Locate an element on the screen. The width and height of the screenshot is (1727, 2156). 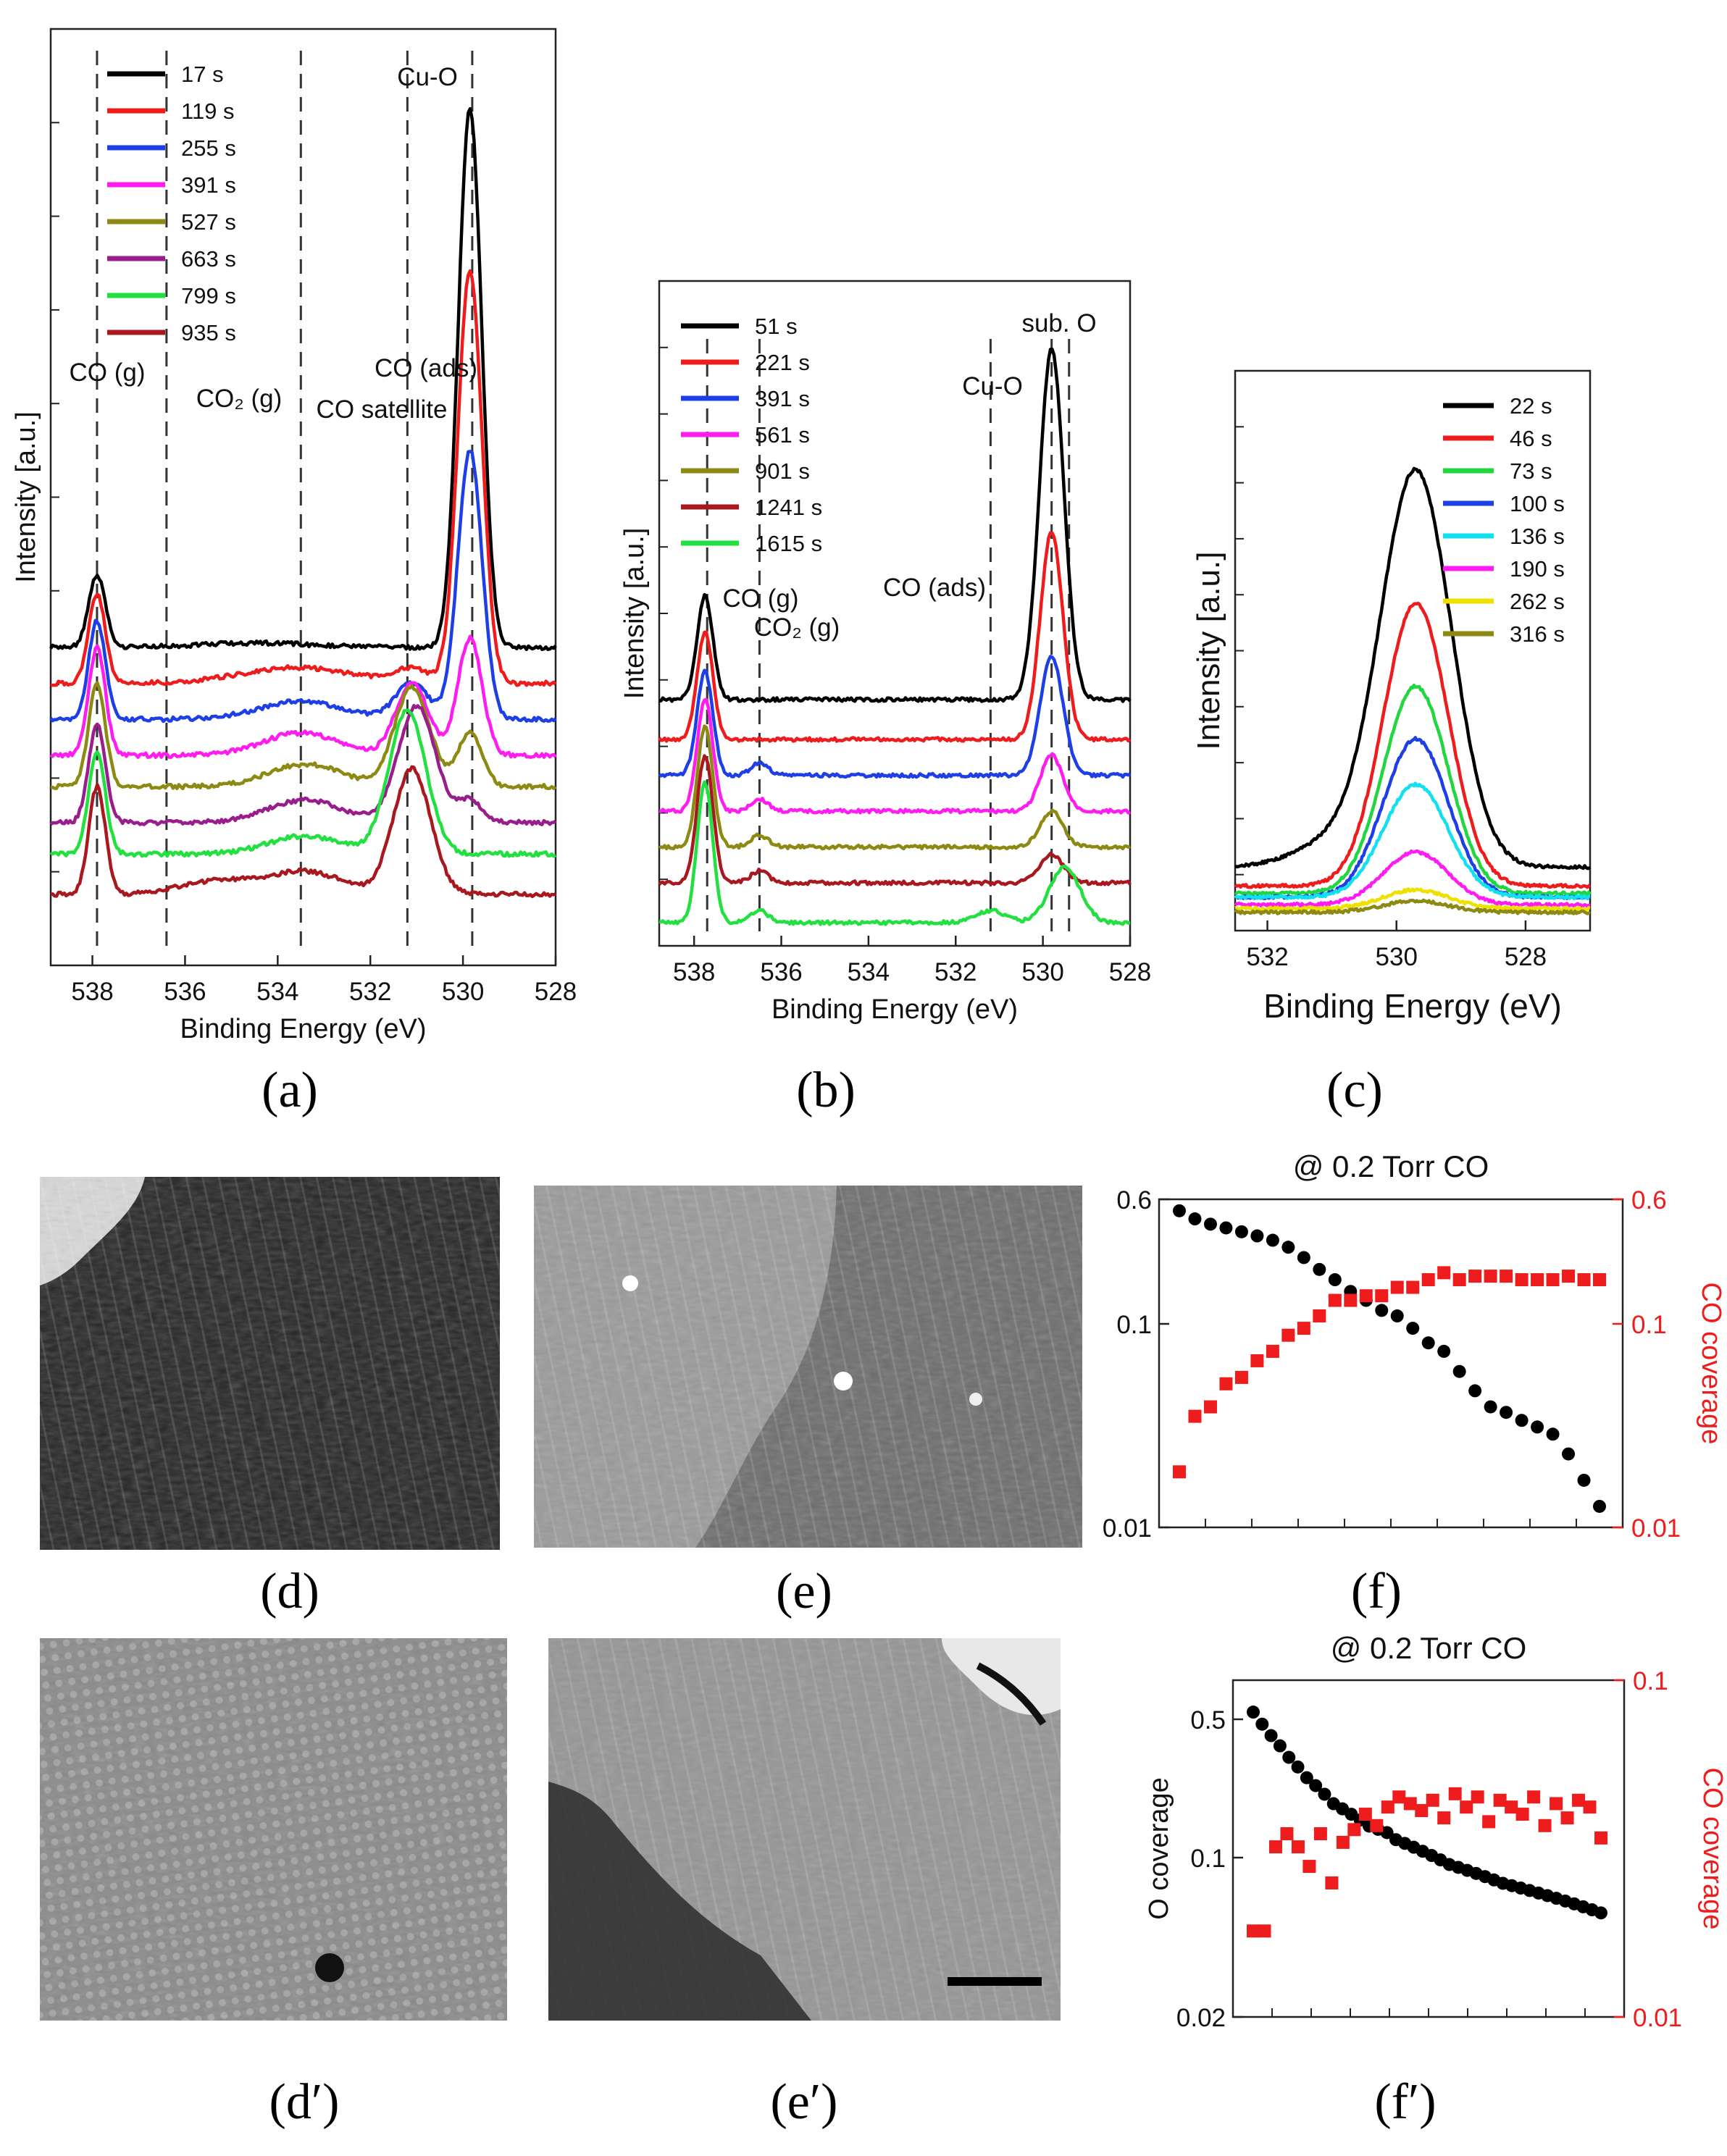
series-line-935-s is located at coordinates (303, 832).